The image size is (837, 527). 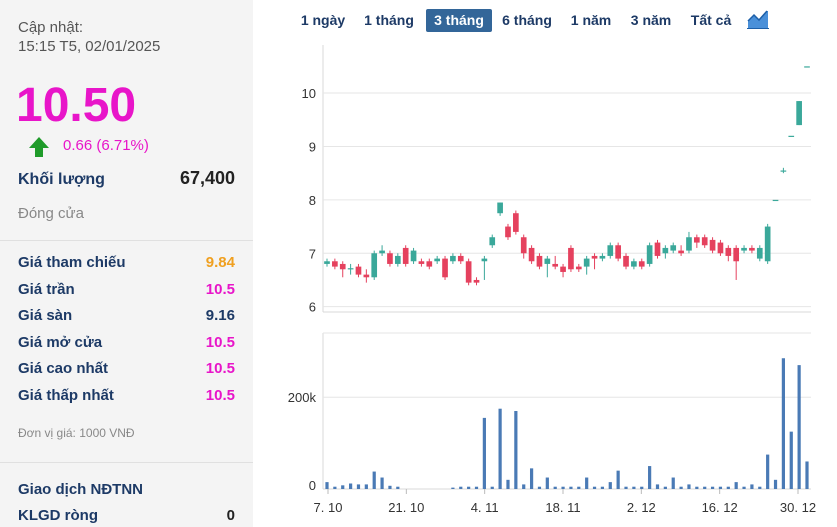 I want to click on tab-range: 1 tháng, so click(x=389, y=20).